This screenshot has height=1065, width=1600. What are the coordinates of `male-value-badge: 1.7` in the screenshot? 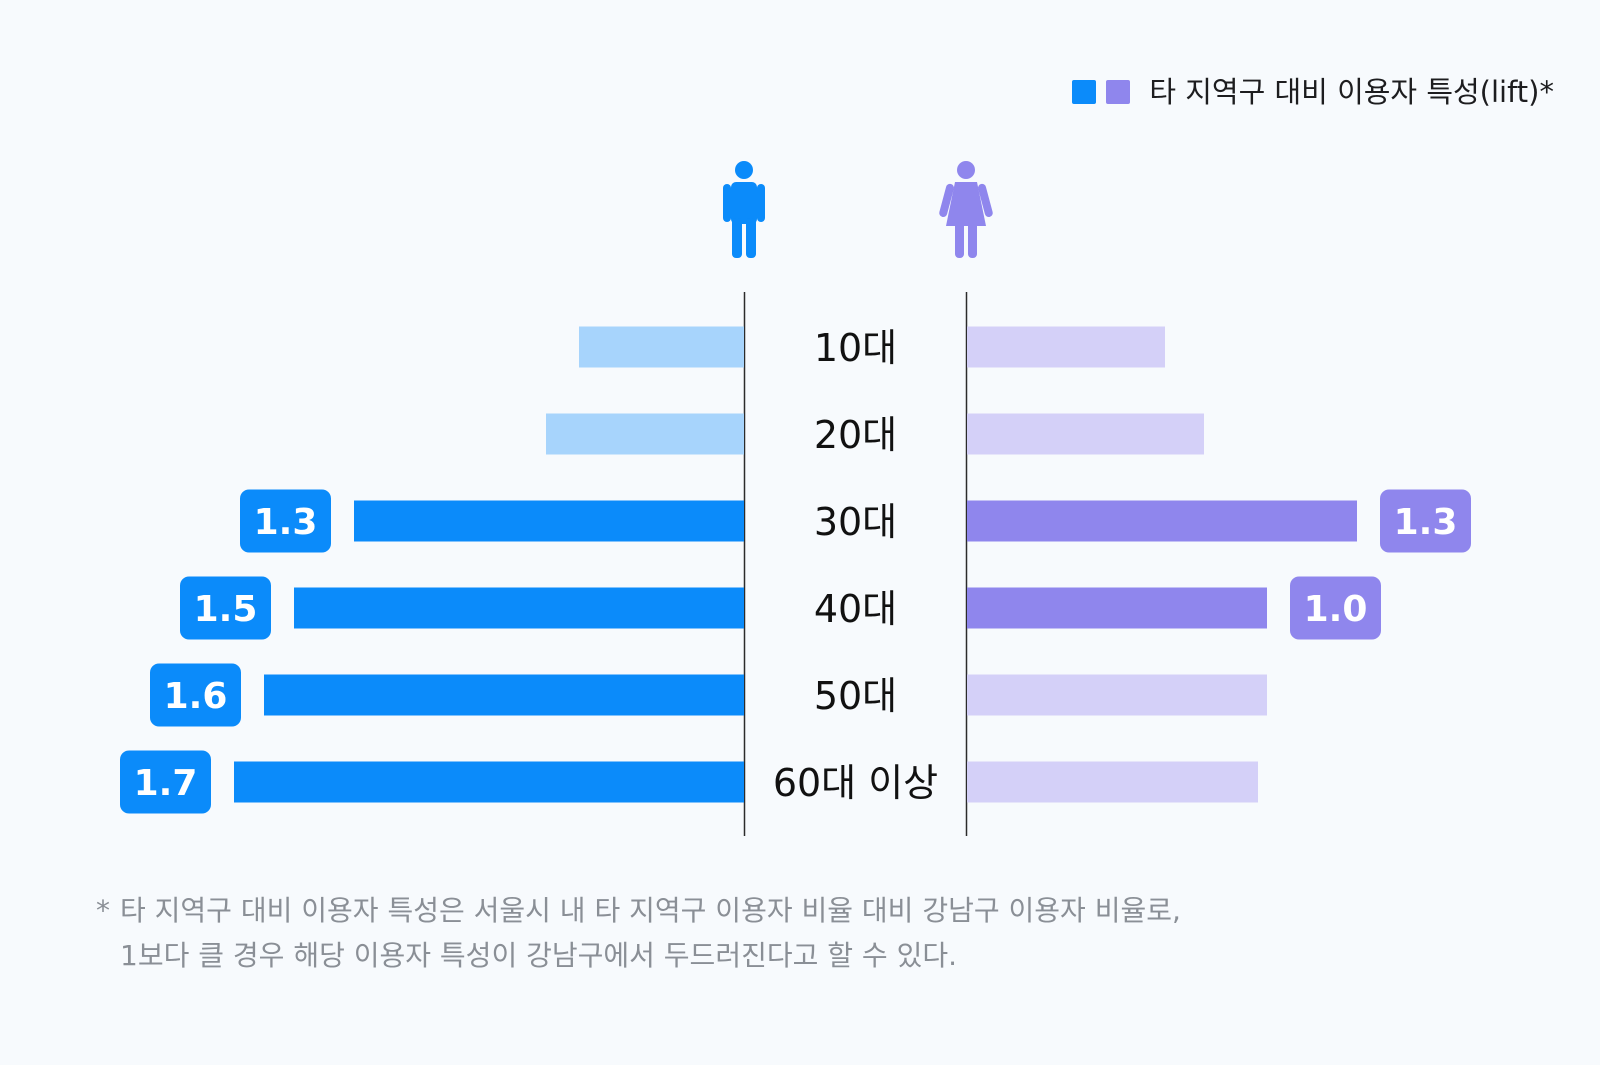 It's located at (165, 782).